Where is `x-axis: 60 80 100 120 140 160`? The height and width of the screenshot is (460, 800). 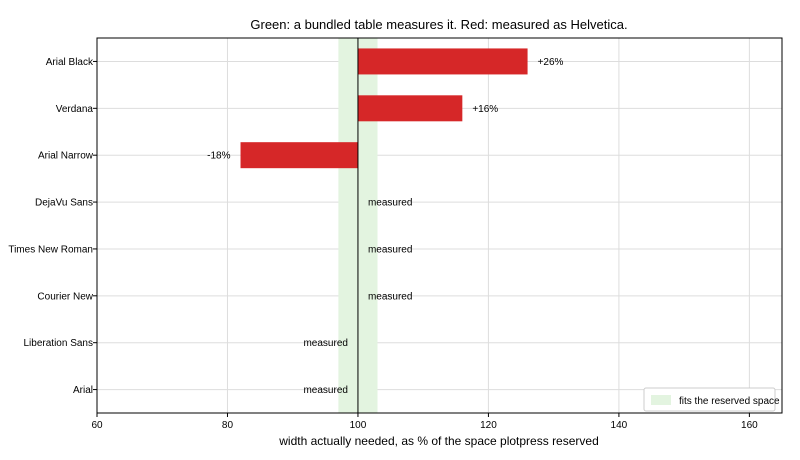 x-axis: 60 80 100 120 140 160 is located at coordinates (424, 422).